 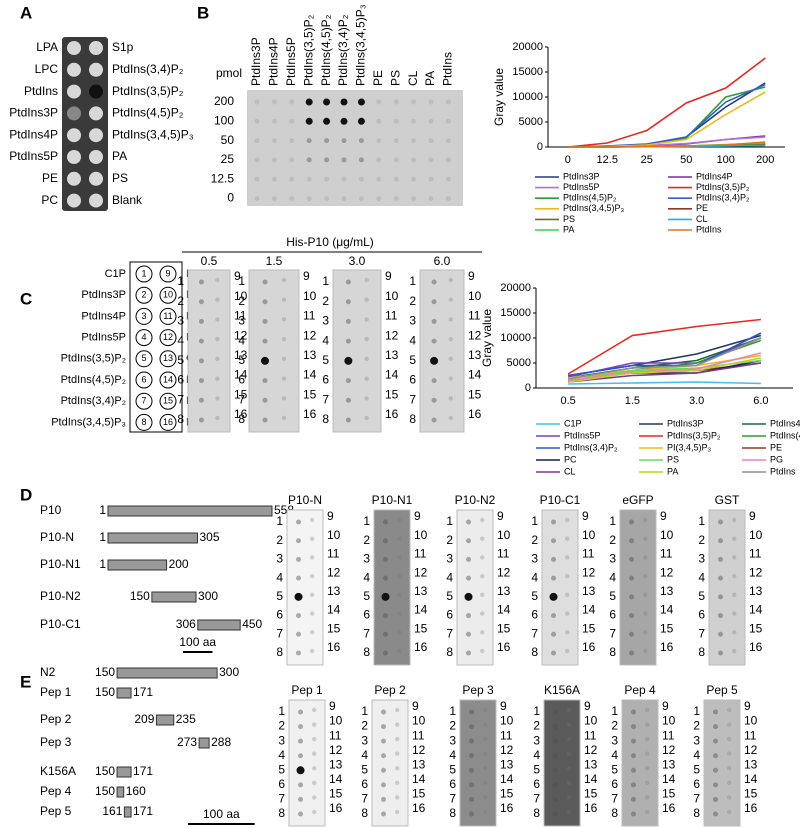 I want to click on lipid-label: PA, so click(x=119, y=156).